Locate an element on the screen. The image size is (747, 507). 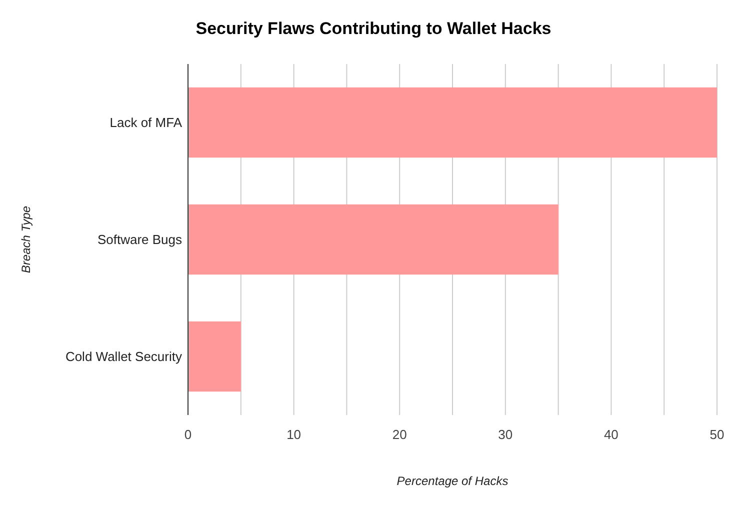
x-tick-label: 10 is located at coordinates (294, 434).